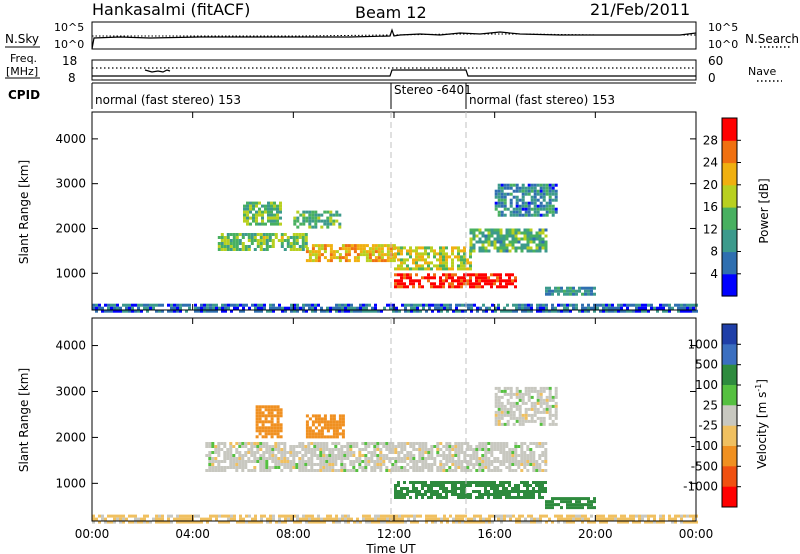 The height and width of the screenshot is (554, 800). I want to click on cpid-segment-2: Stereo -6401, so click(433, 90).